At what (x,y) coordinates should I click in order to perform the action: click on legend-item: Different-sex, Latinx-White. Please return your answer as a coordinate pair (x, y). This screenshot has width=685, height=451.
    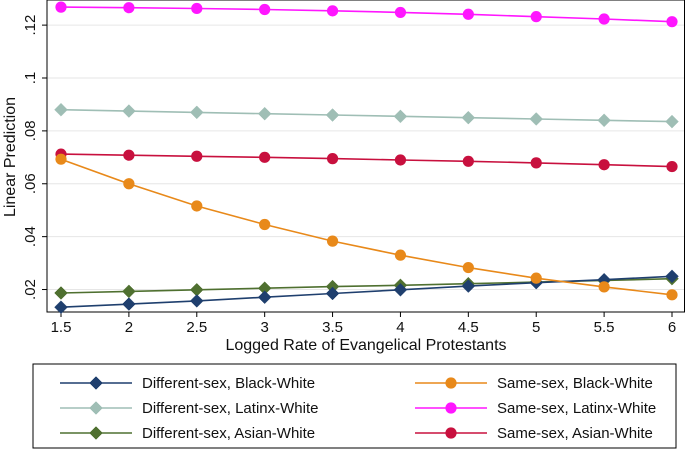
    Looking at the image, I should click on (189, 408).